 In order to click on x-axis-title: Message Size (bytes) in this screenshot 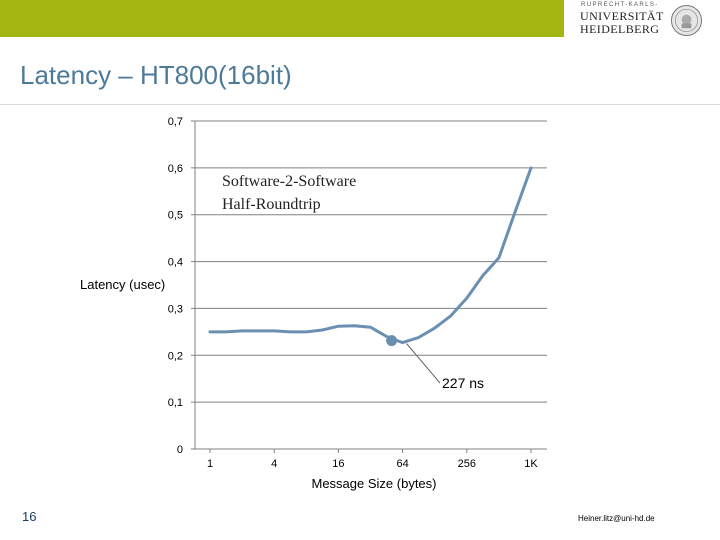, I will do `click(374, 483)`.